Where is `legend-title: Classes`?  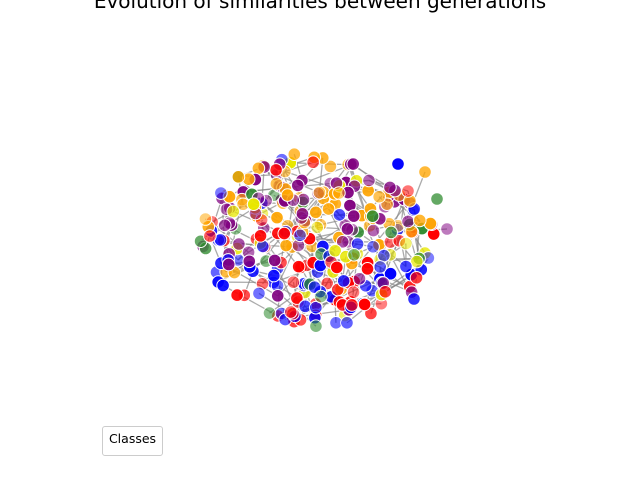 legend-title: Classes is located at coordinates (132, 438).